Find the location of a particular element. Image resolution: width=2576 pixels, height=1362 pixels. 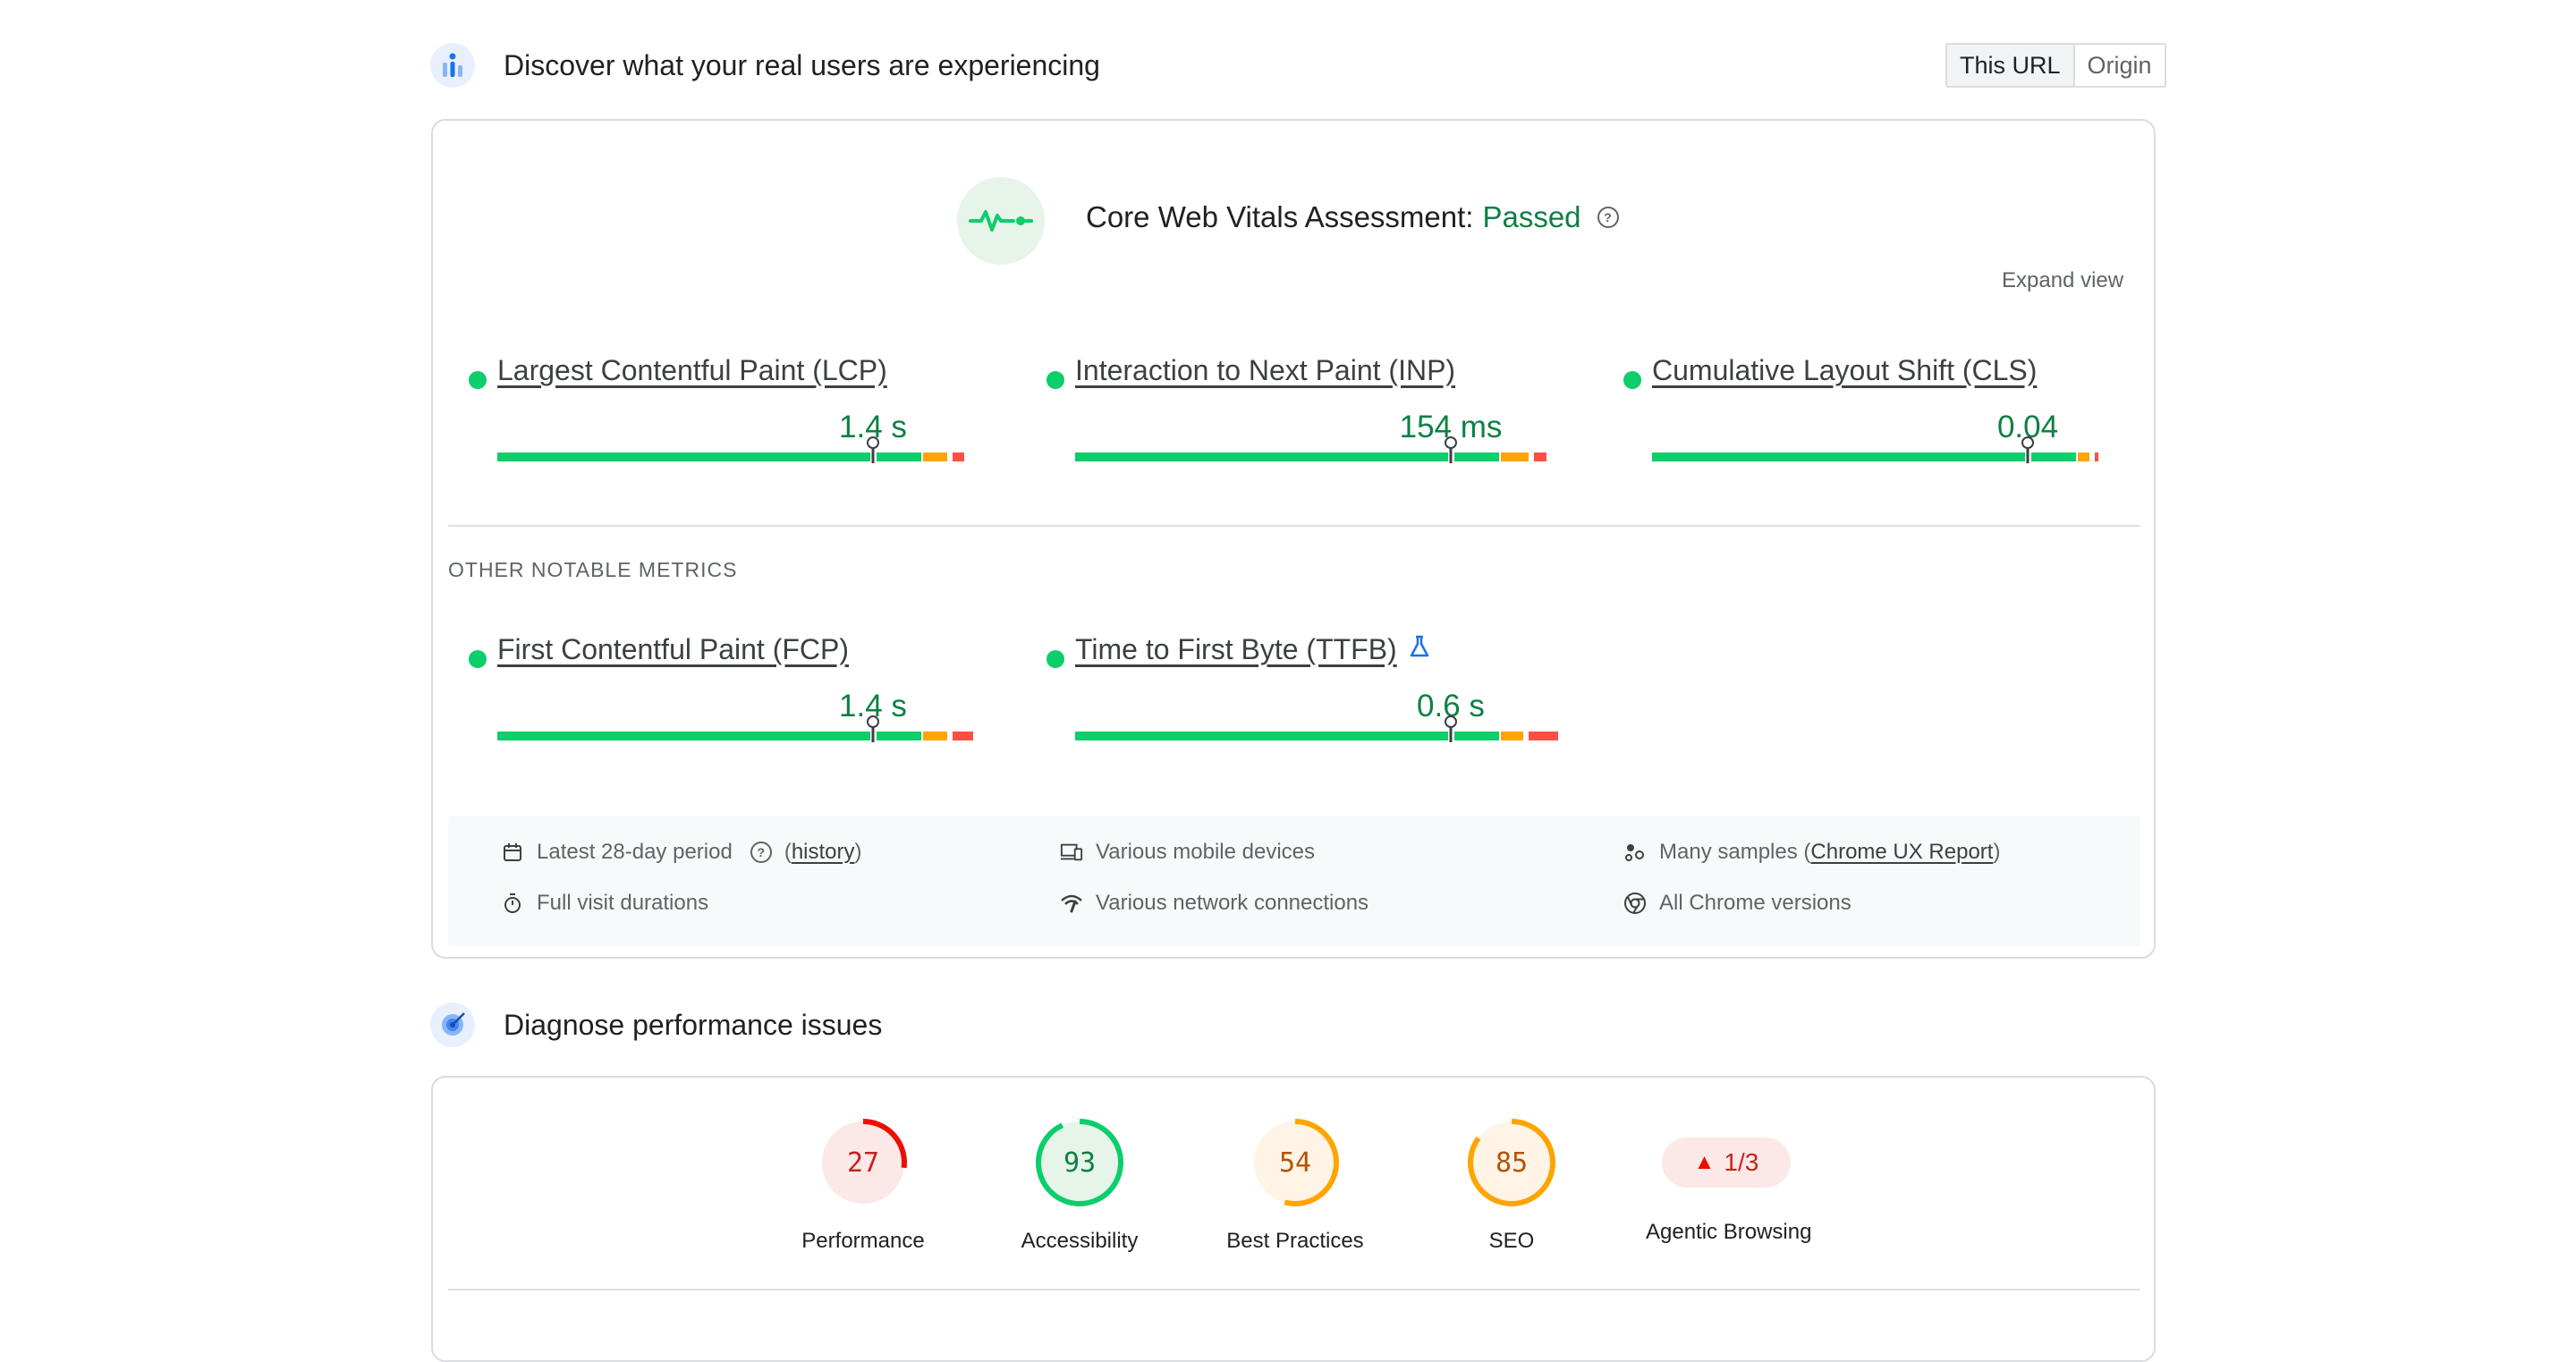

gauge-ring: 85 is located at coordinates (1511, 1162).